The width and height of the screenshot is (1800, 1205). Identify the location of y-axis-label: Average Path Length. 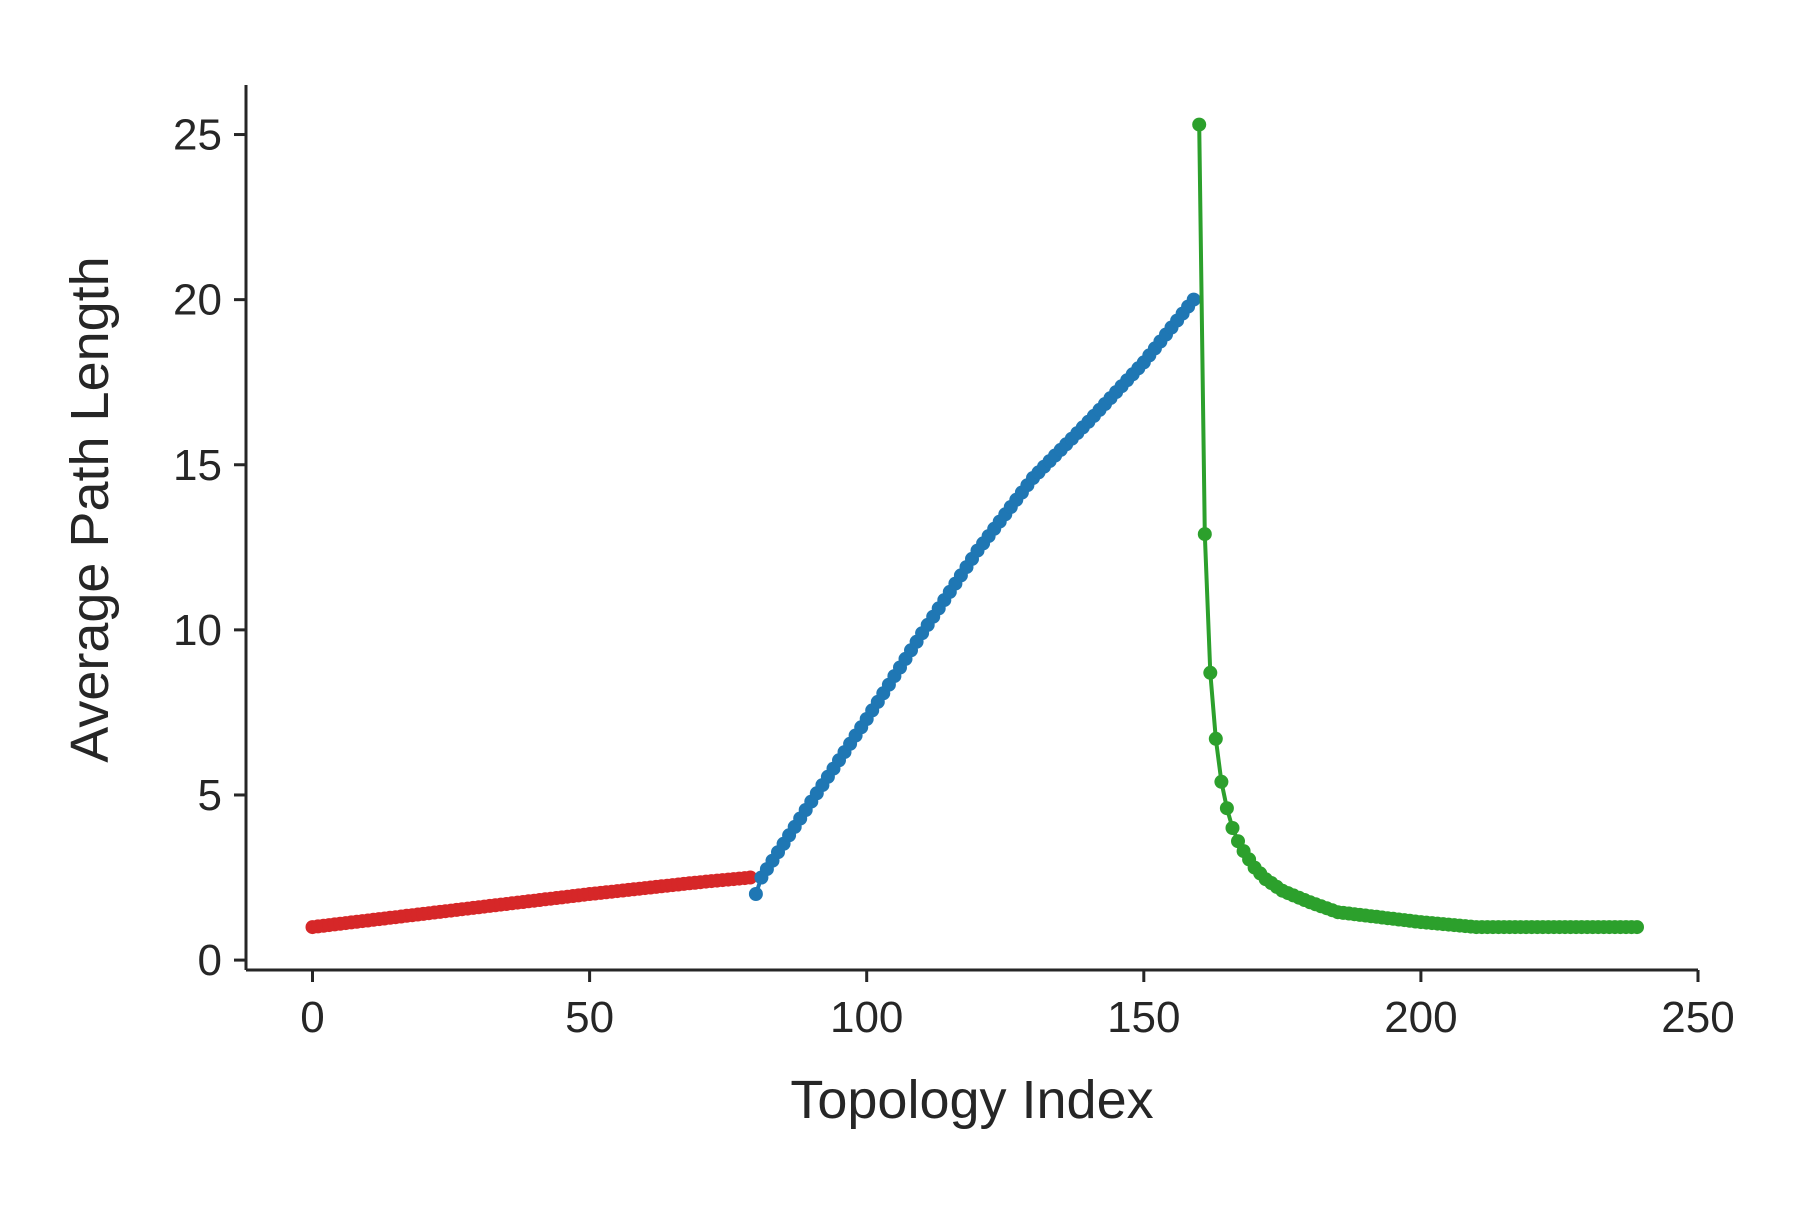
(90, 509).